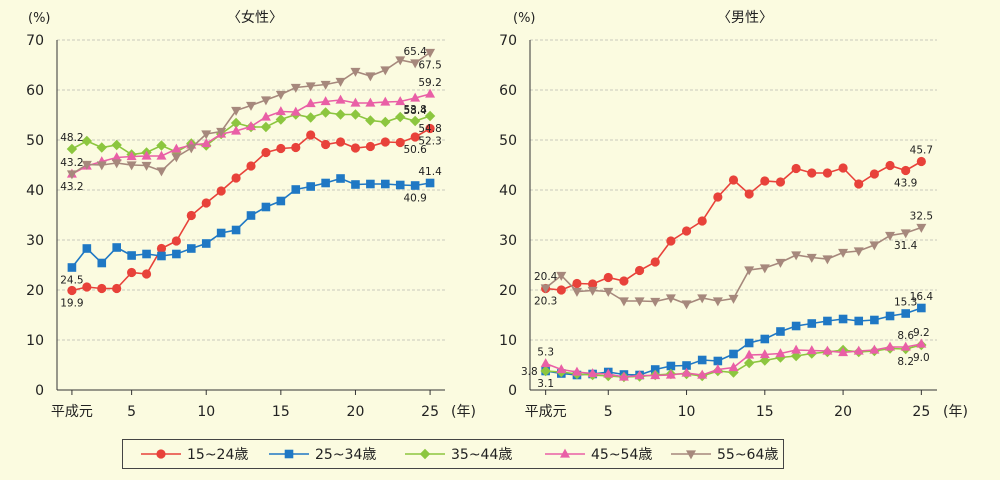  Describe the element at coordinates (921, 358) in the screenshot. I see `data-label: 9.0` at that location.